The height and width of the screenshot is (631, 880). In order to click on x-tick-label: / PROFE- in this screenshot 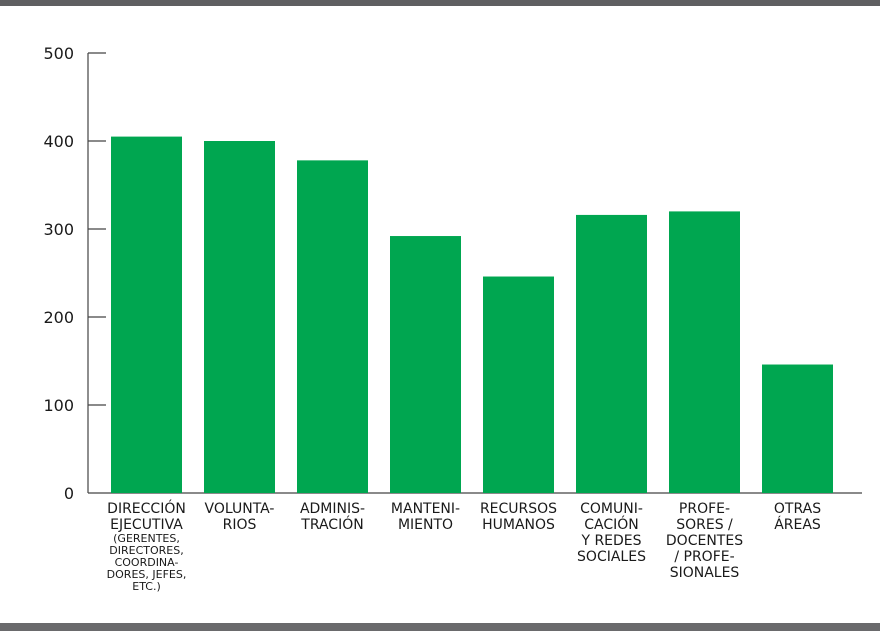, I will do `click(704, 557)`.